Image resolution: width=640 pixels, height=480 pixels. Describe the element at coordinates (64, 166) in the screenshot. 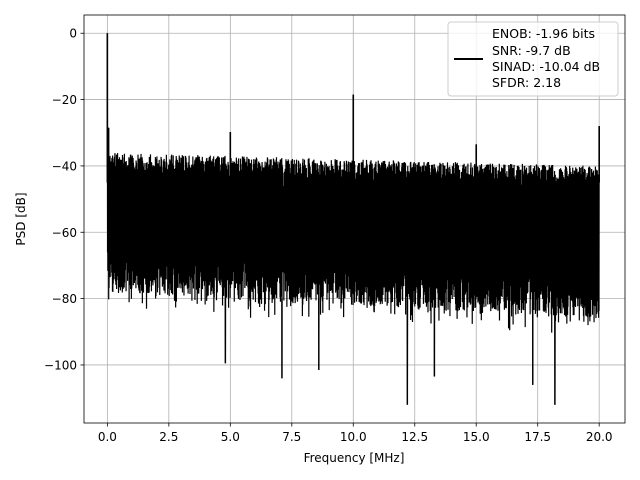

I see `y-tick-label: −40` at that location.